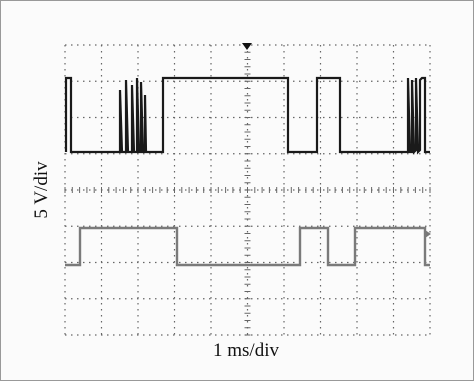 This screenshot has width=474, height=381. Describe the element at coordinates (428, 234) in the screenshot. I see `channel-marker` at that location.